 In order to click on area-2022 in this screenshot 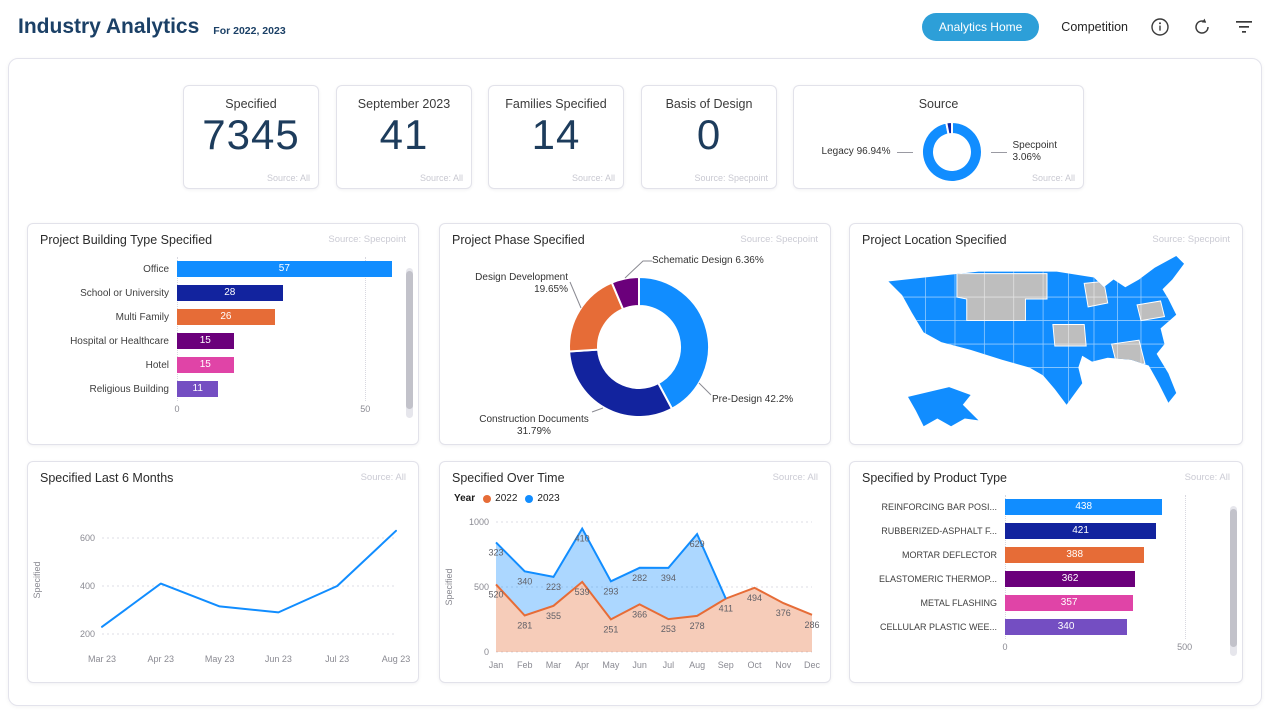, I will do `click(654, 616)`.